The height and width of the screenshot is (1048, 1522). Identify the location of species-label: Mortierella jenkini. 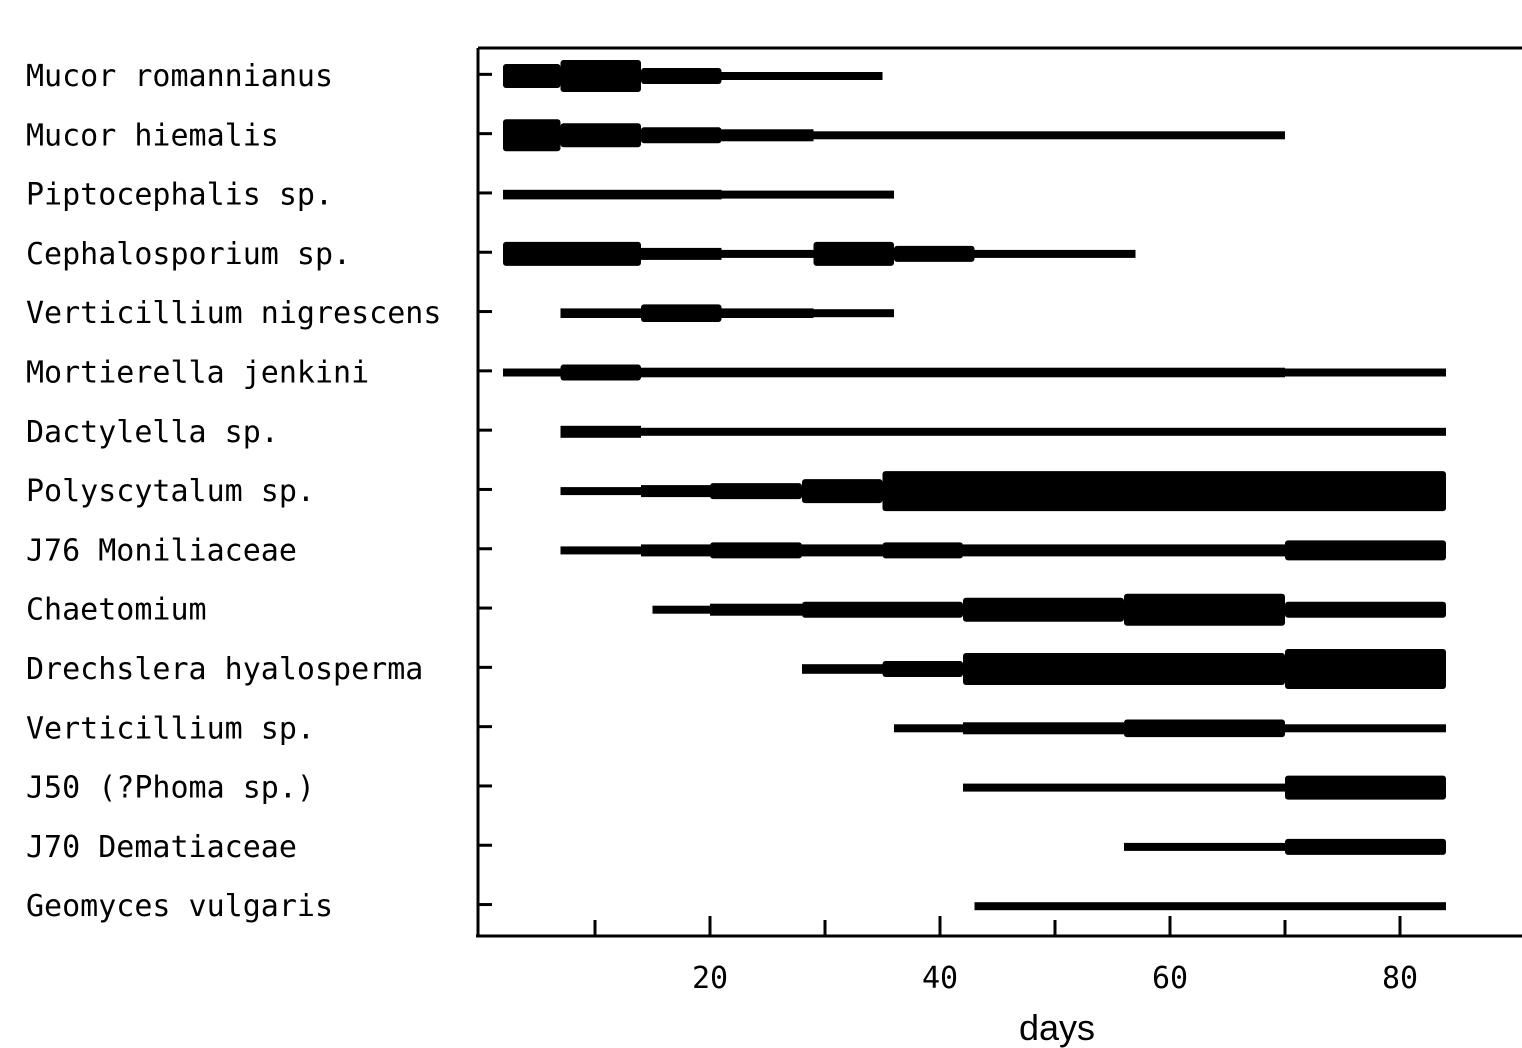
(197, 373).